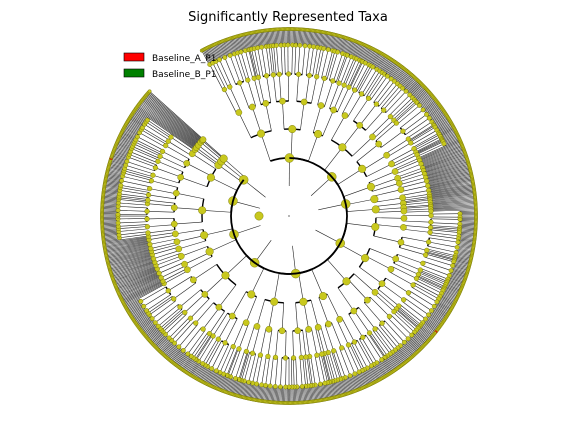 The height and width of the screenshot is (432, 576). I want to click on clade-arc, so click(289, 216).